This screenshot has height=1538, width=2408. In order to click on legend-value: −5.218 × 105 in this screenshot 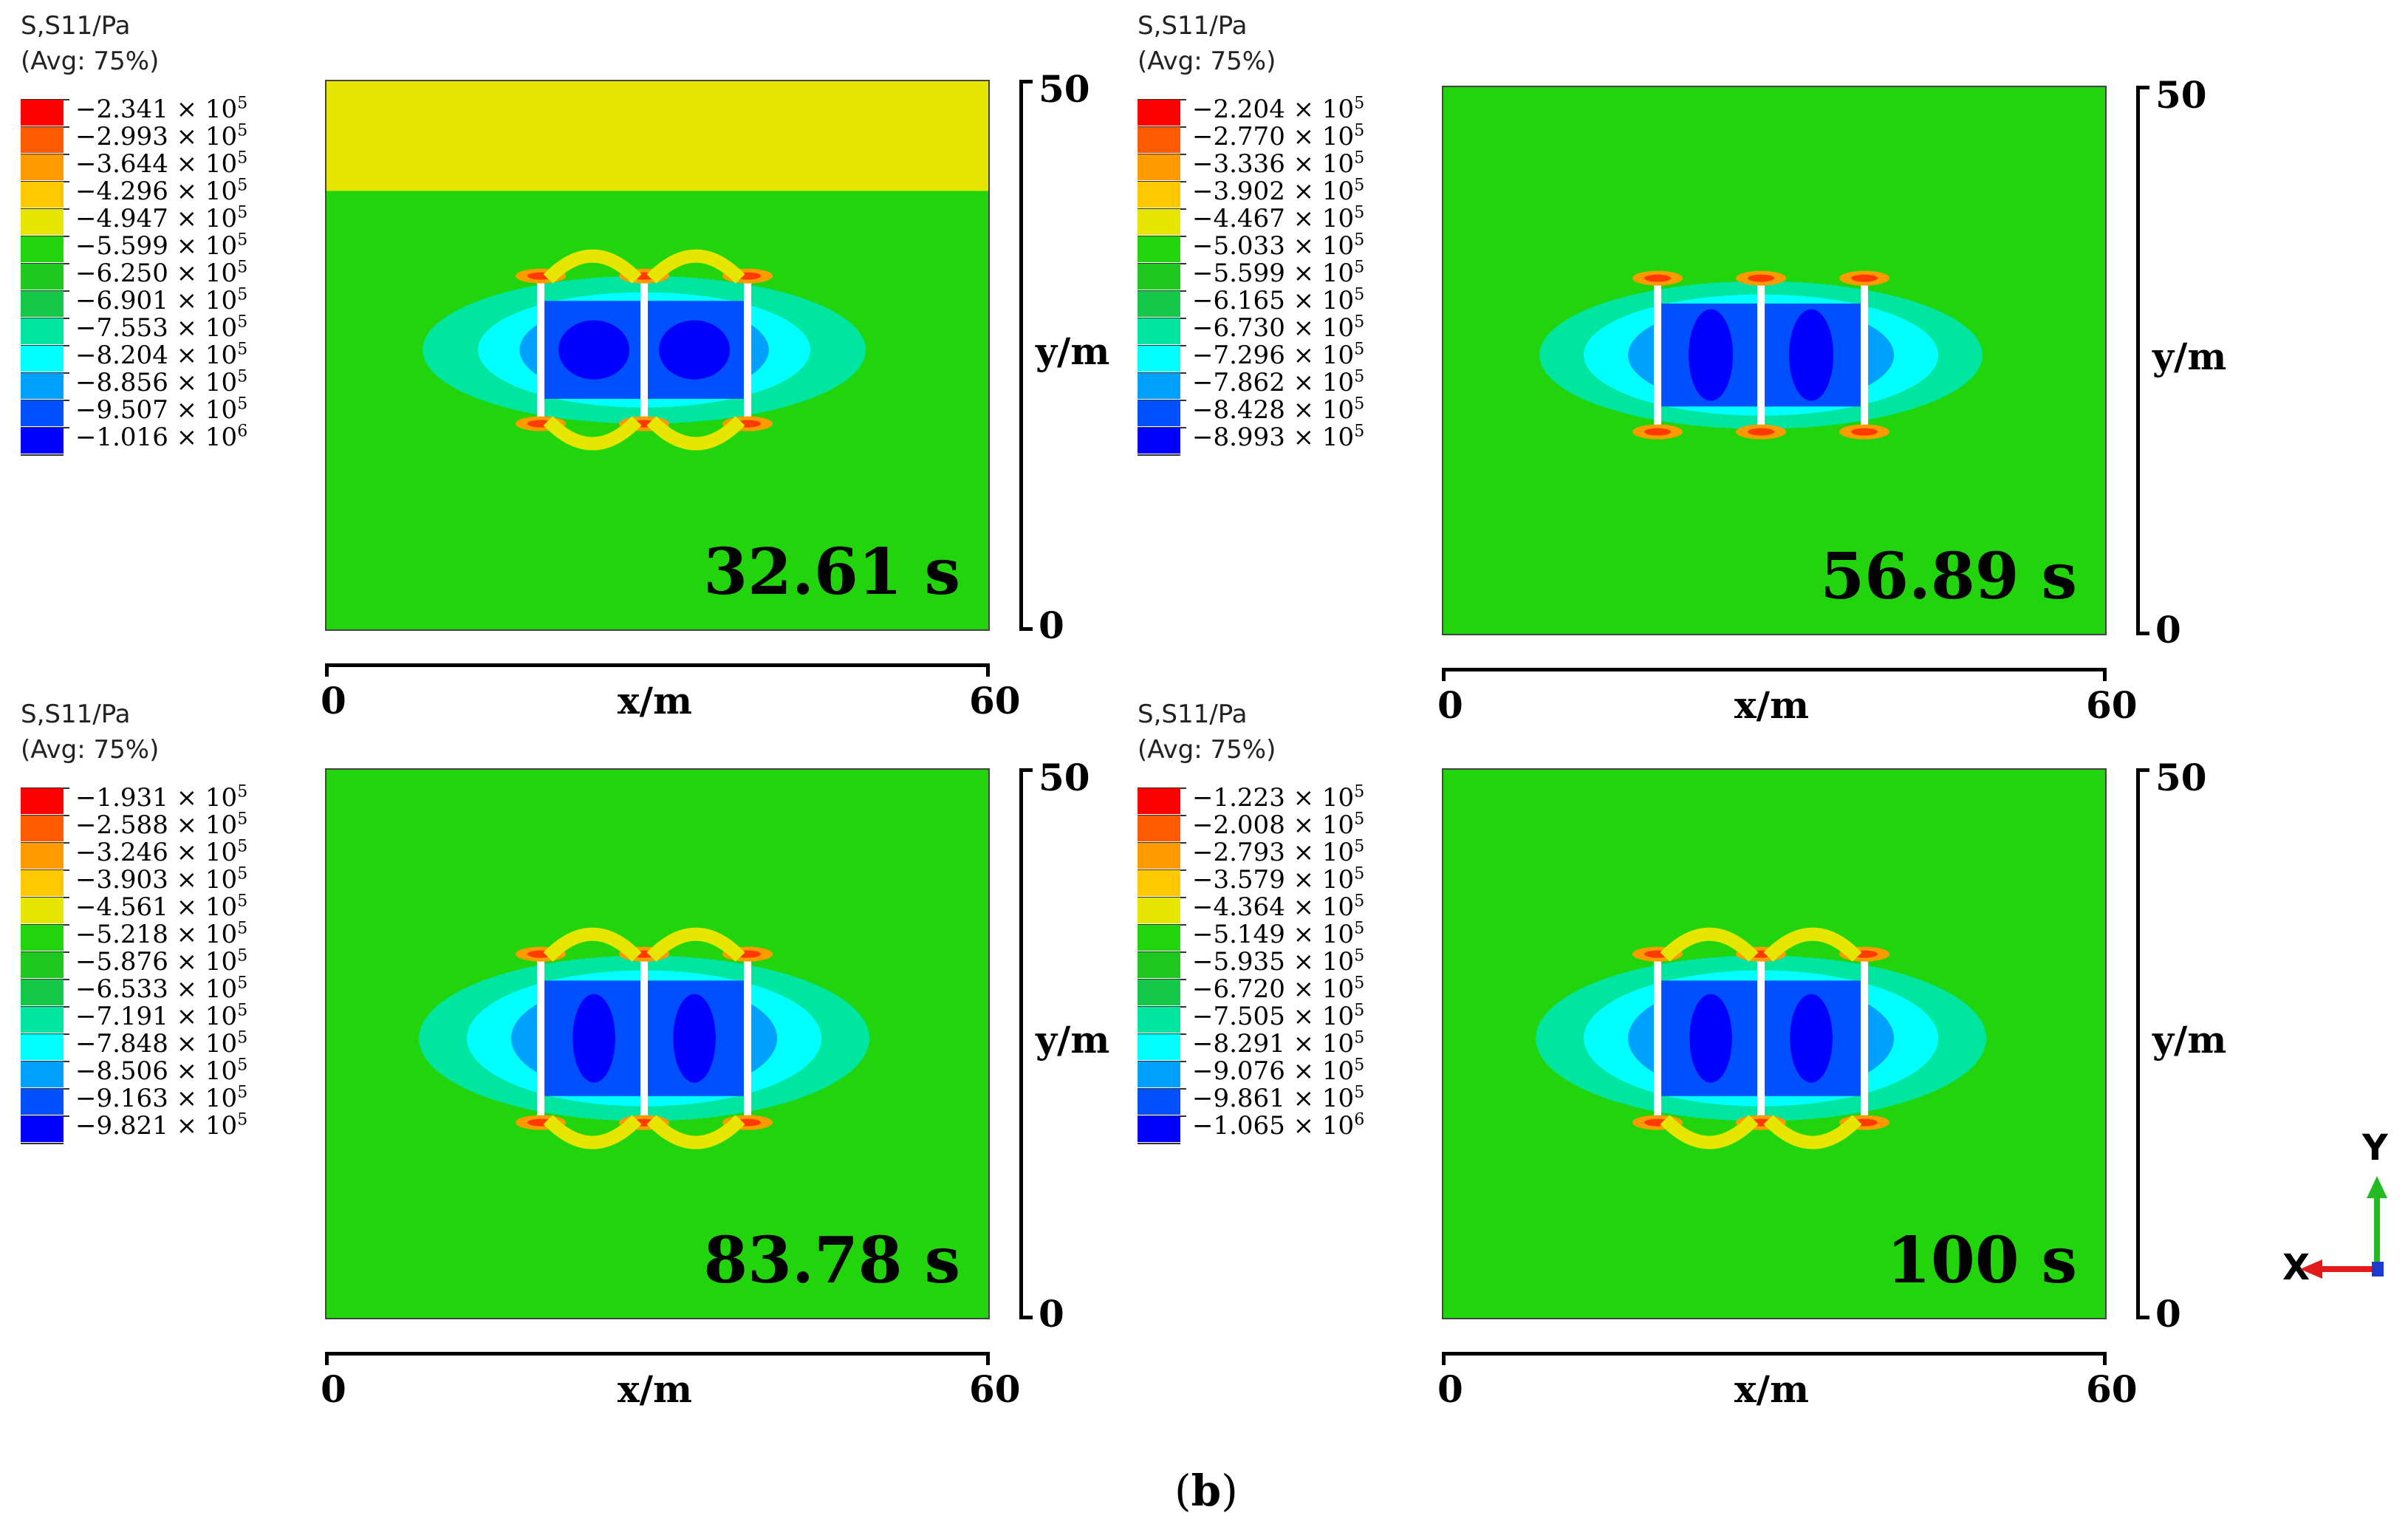, I will do `click(161, 934)`.